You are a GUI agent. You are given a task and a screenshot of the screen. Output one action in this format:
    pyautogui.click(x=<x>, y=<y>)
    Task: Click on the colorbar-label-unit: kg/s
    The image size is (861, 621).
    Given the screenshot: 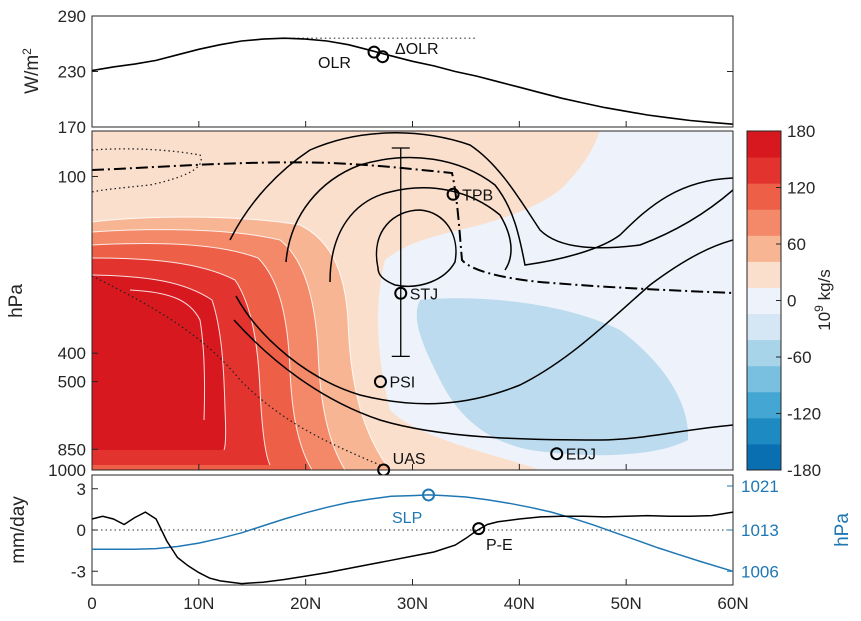 What is the action you would take?
    pyautogui.click(x=824, y=287)
    